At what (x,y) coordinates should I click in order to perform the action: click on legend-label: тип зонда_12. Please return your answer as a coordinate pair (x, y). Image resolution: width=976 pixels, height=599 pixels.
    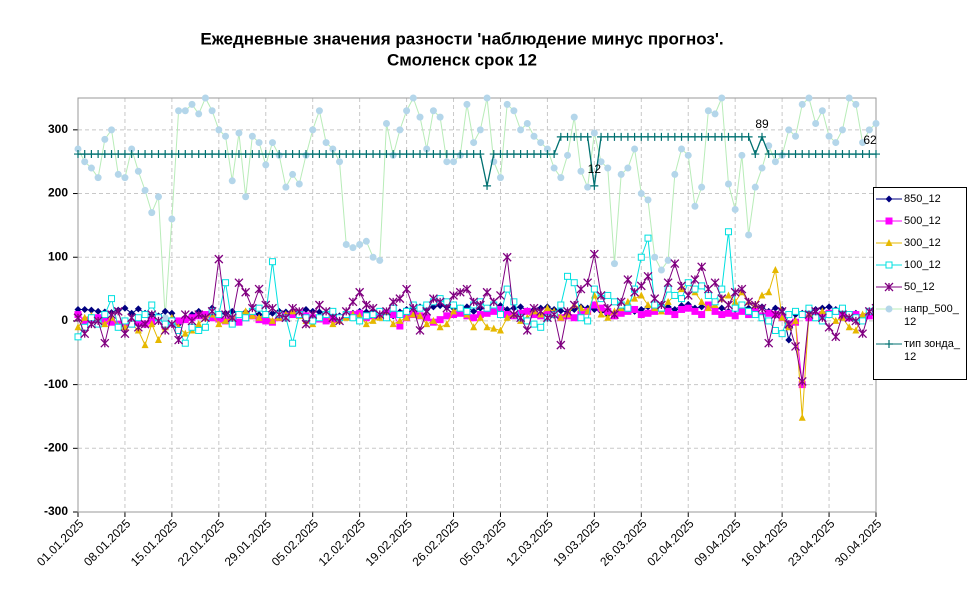
    Looking at the image, I should click on (932, 350).